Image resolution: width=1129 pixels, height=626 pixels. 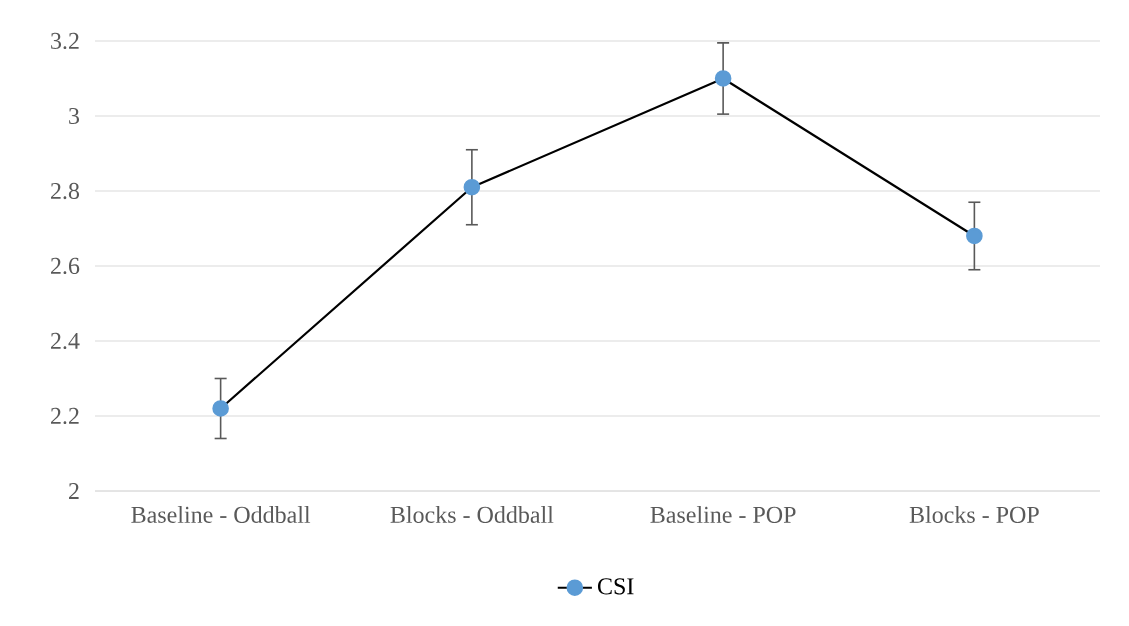 What do you see at coordinates (65, 416) in the screenshot?
I see `y-tick-label: 2.2` at bounding box center [65, 416].